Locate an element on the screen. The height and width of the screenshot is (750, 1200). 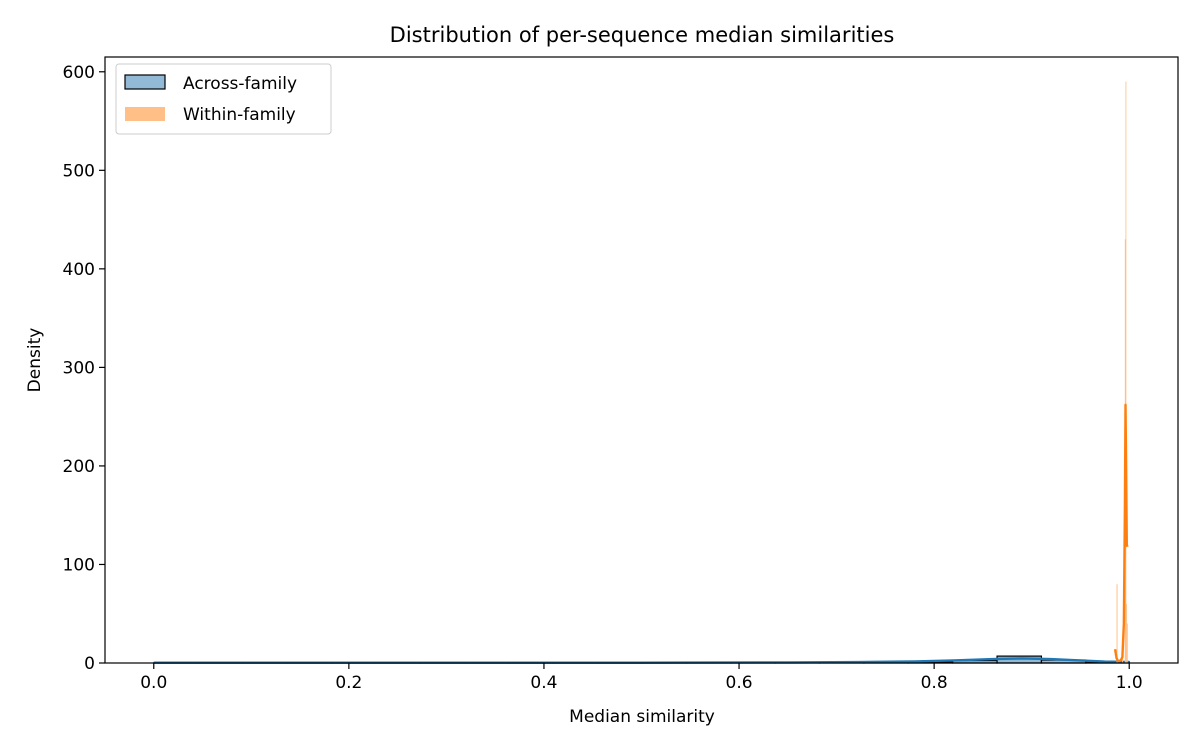
x-tick-label: 1.0 is located at coordinates (1129, 683).